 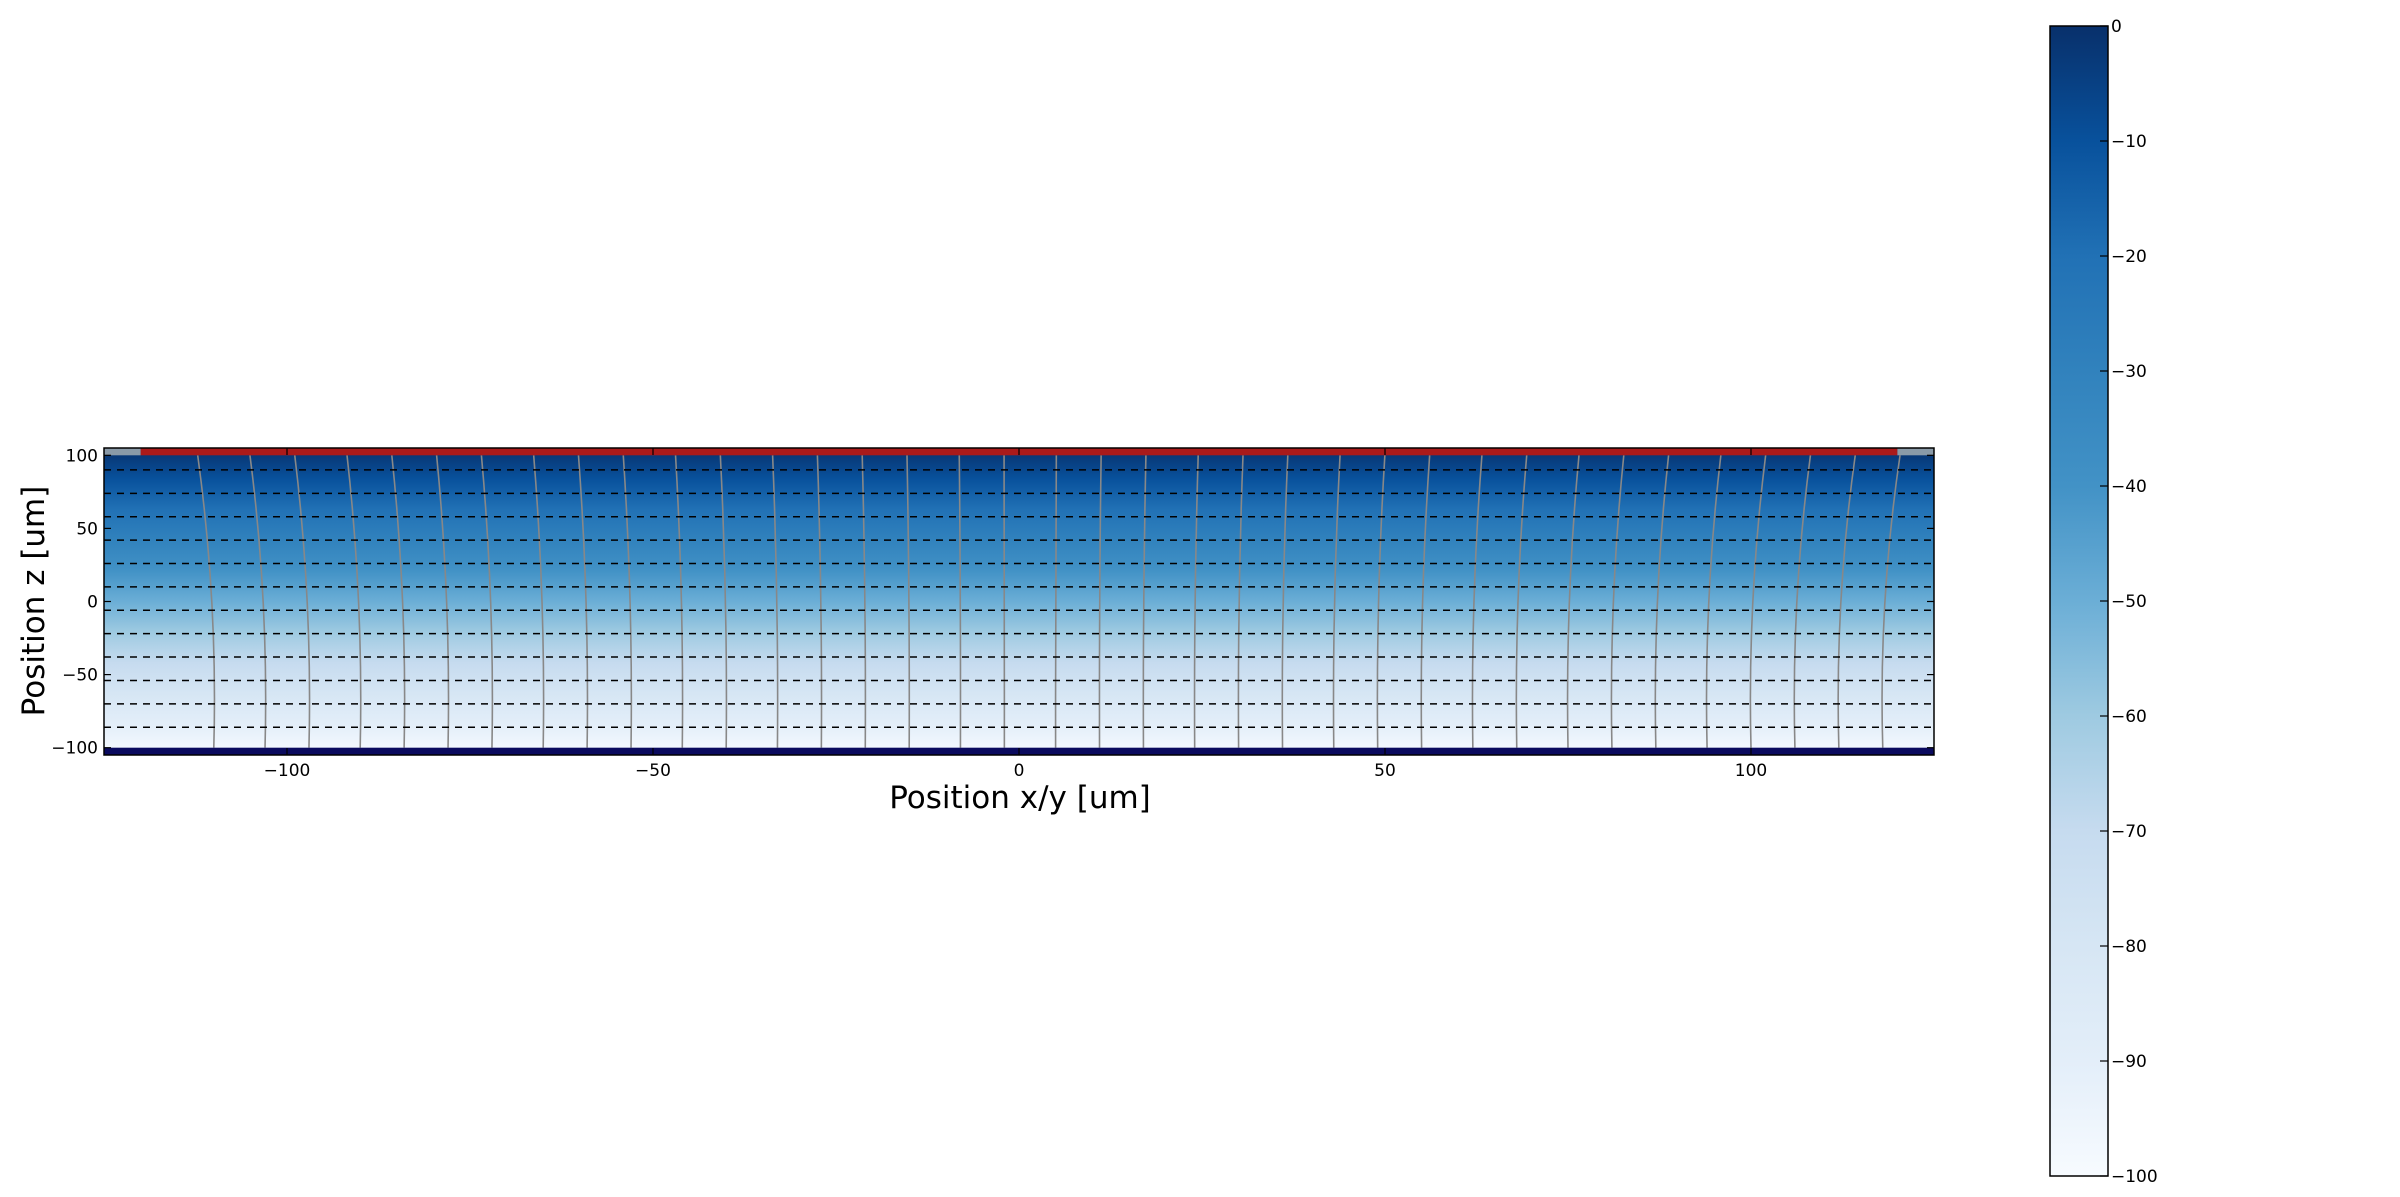 What do you see at coordinates (1385, 771) in the screenshot?
I see `x-tick-label: 50` at bounding box center [1385, 771].